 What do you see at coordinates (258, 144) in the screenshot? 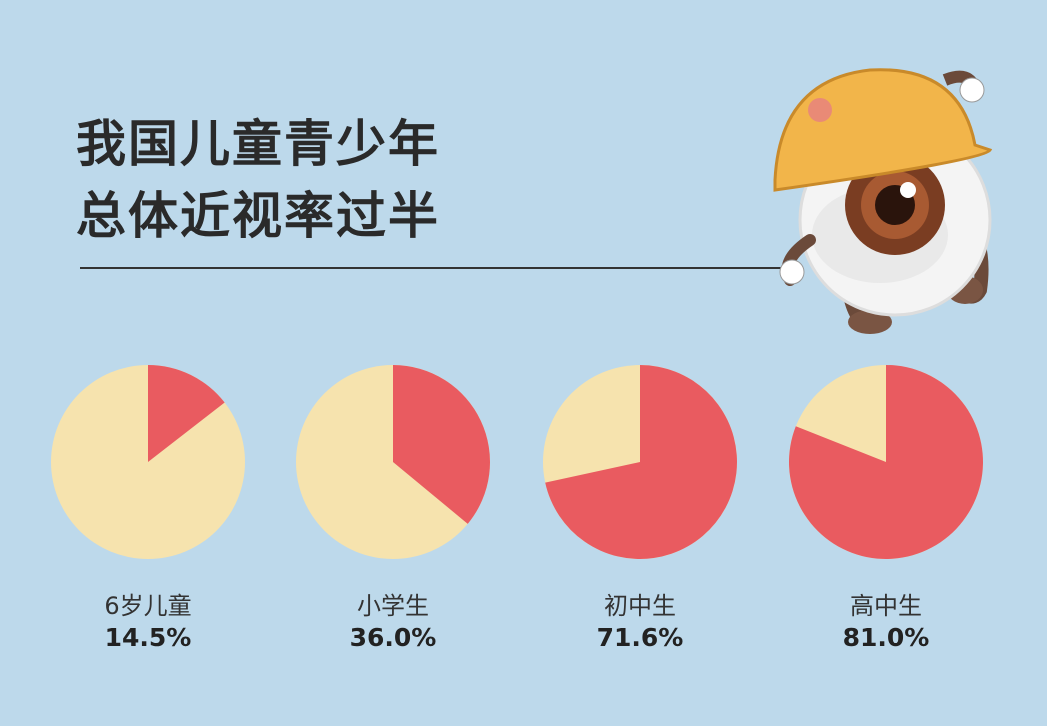
I see `title-line-1: 我国儿童青少年` at bounding box center [258, 144].